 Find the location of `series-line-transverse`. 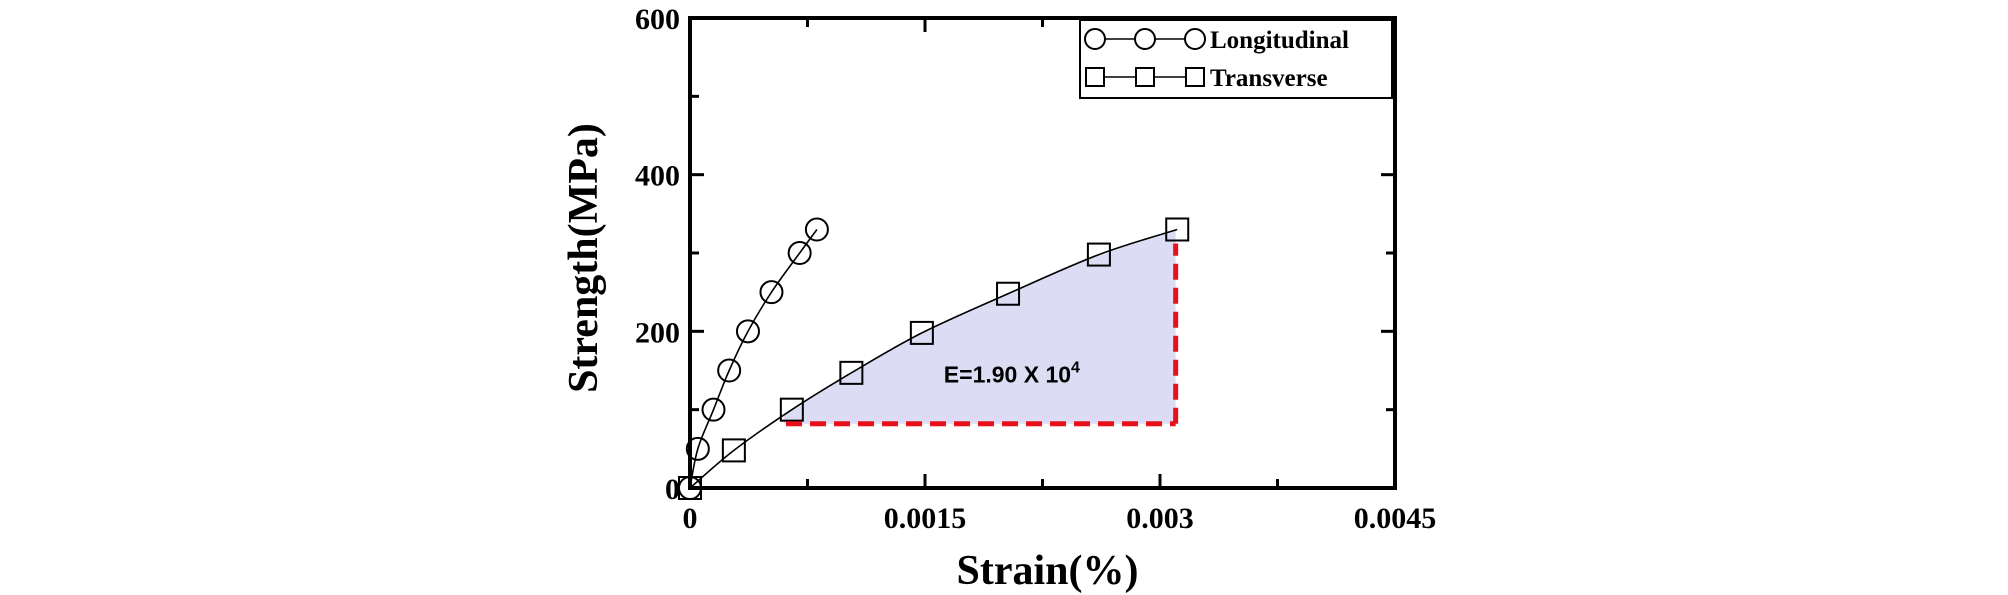

series-line-transverse is located at coordinates (933, 358).